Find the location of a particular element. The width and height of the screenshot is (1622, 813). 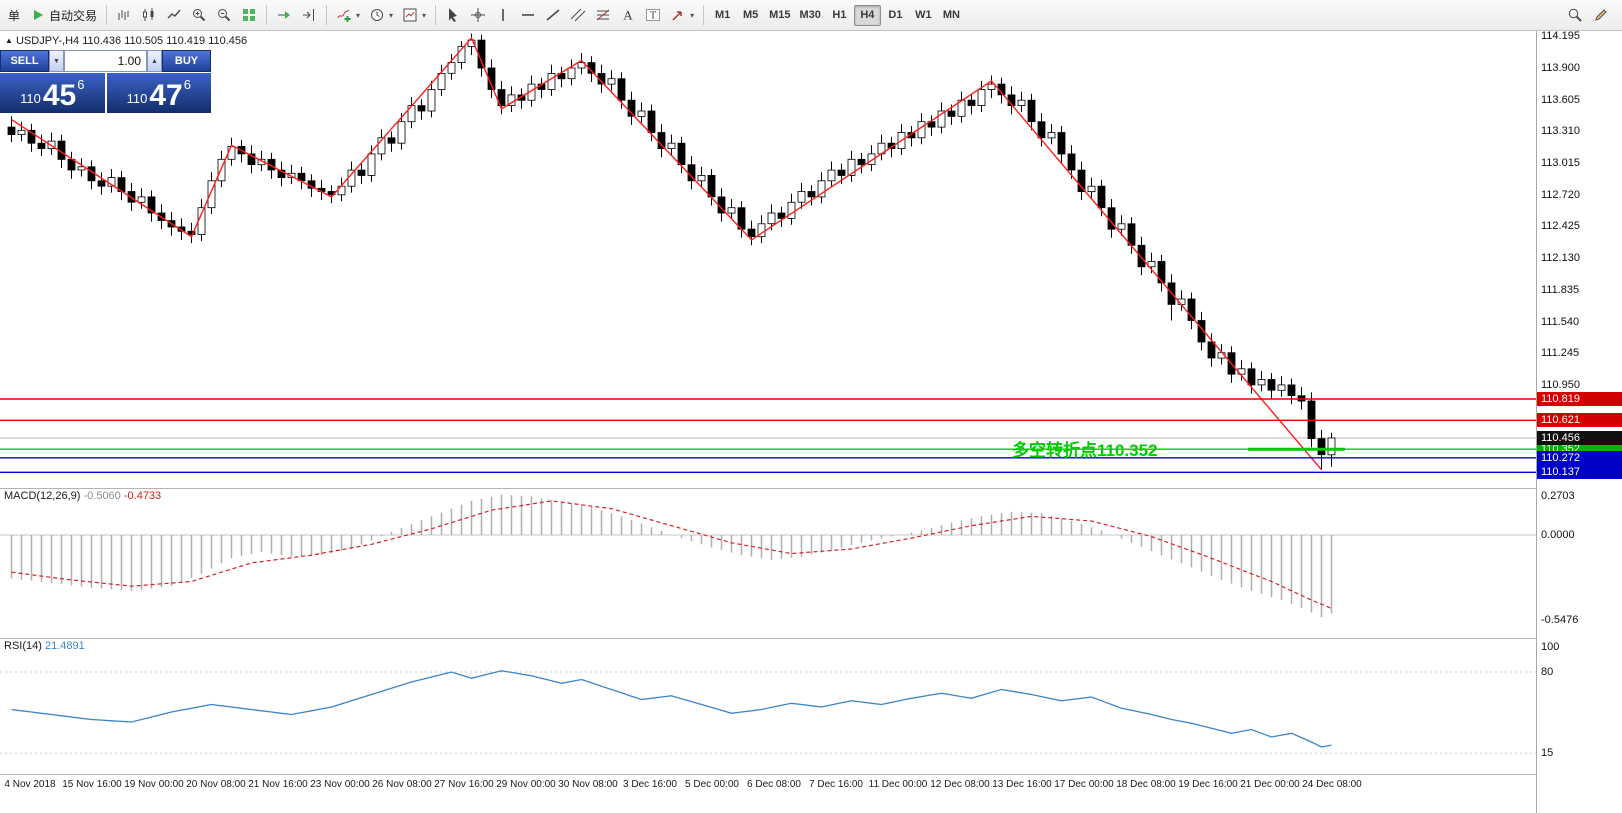

zoom-out-button is located at coordinates (224, 15).